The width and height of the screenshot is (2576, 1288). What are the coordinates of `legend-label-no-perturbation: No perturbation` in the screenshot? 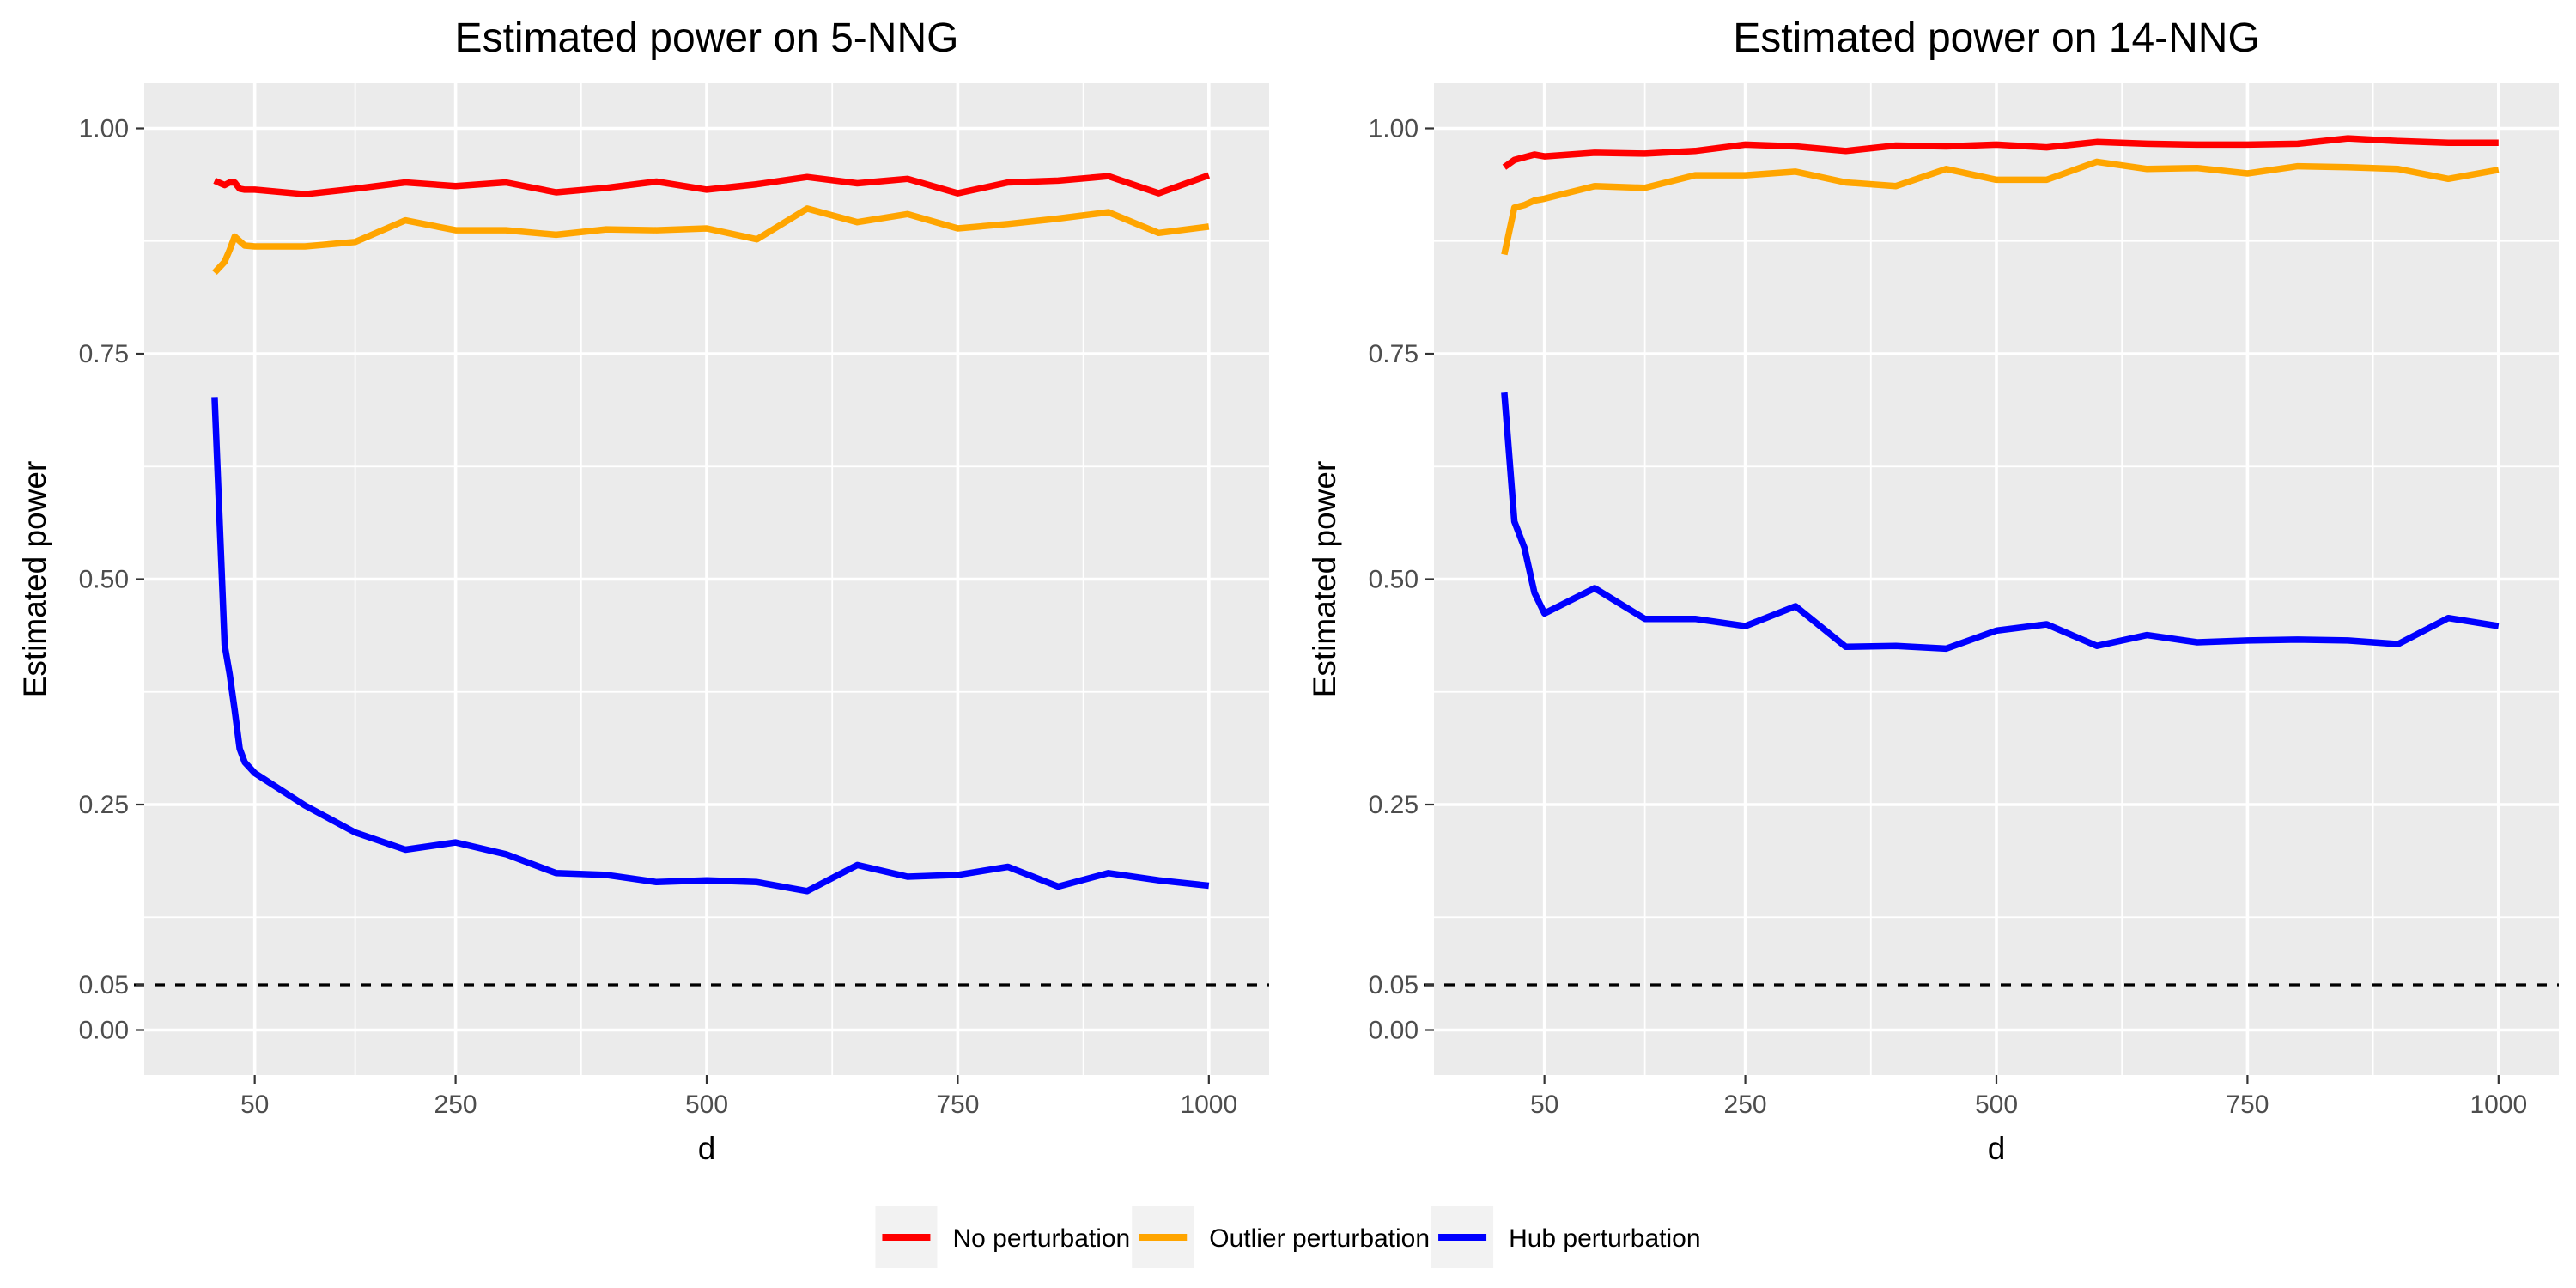 It's located at (1041, 1239).